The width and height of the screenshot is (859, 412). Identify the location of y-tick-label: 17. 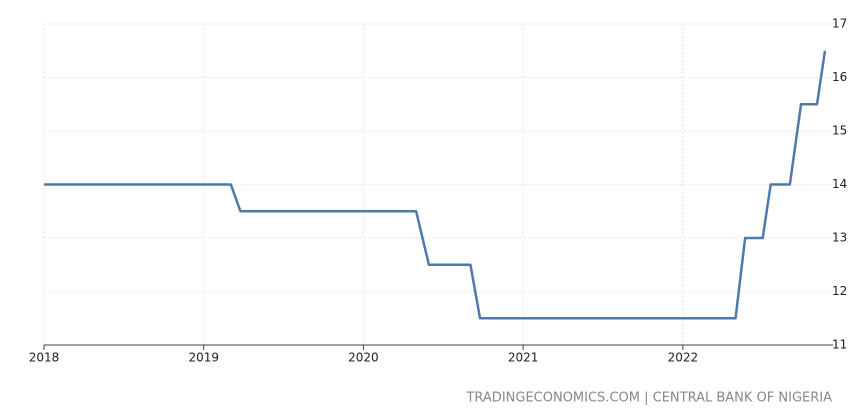
(839, 24).